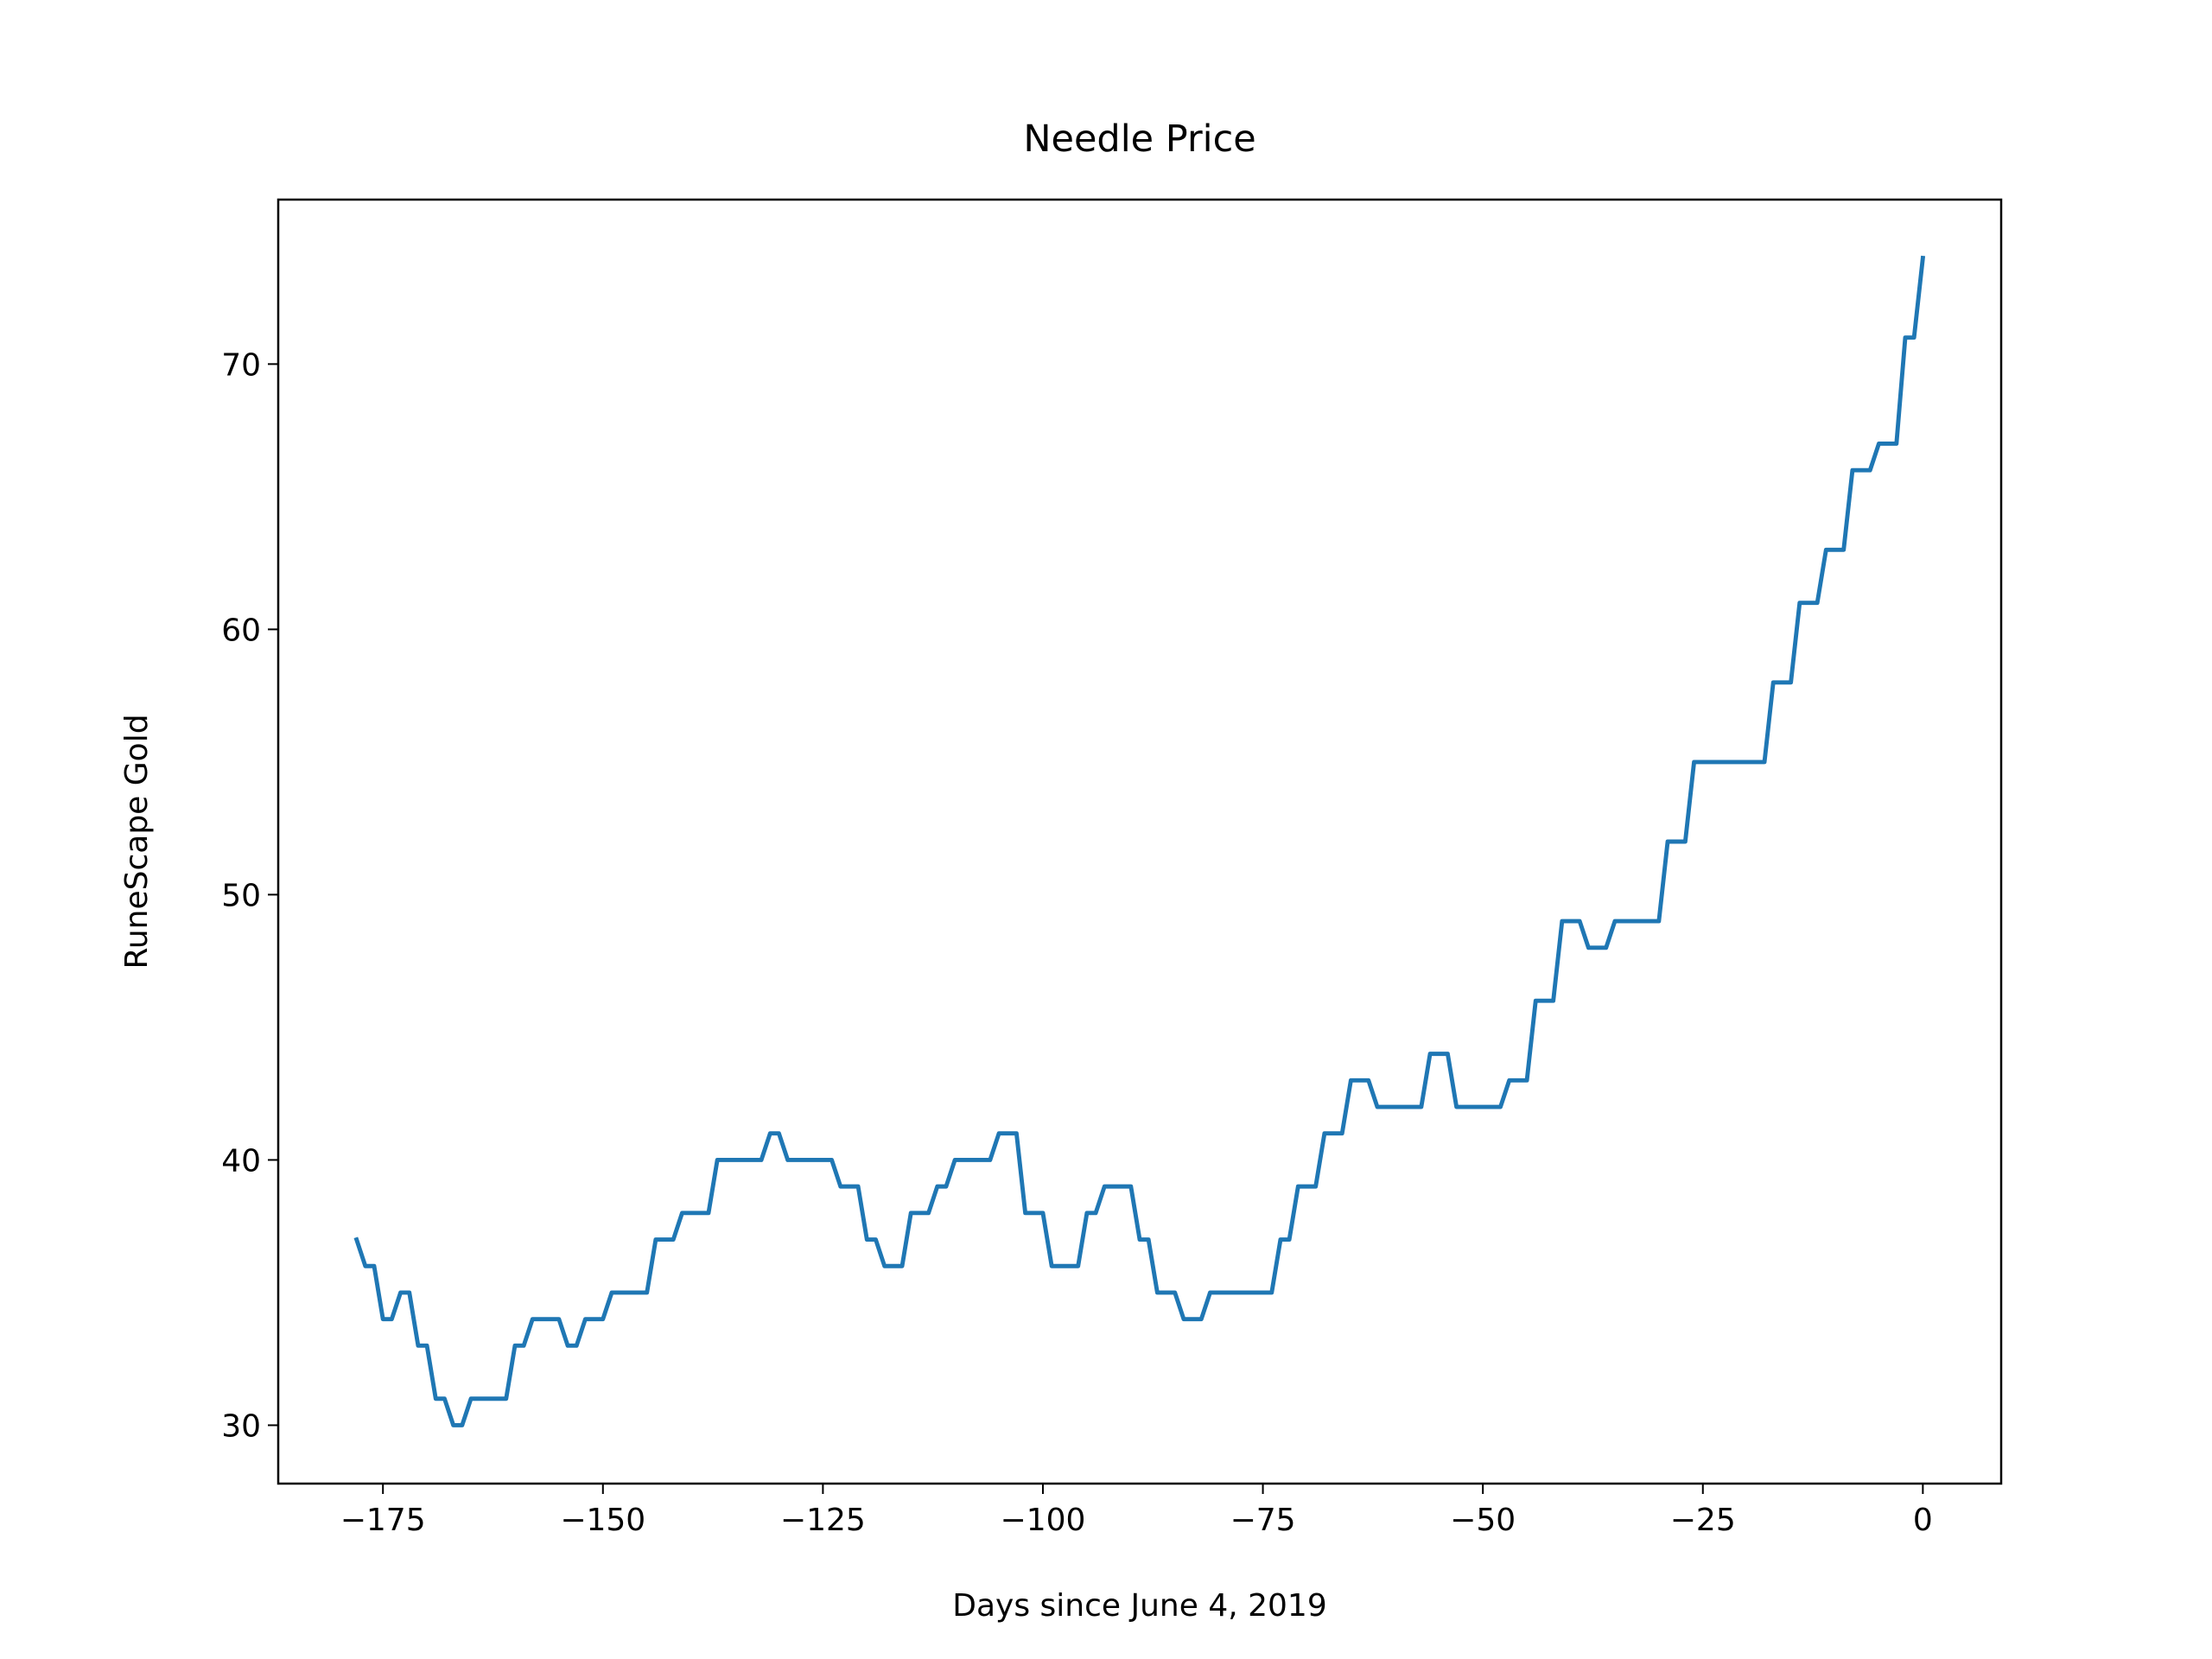 Image resolution: width=2212 pixels, height=1659 pixels. Describe the element at coordinates (241, 1161) in the screenshot. I see `y-tick-label: 40` at that location.